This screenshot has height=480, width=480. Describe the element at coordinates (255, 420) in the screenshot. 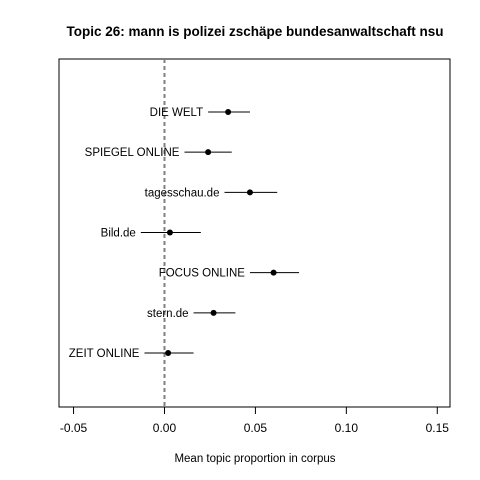

I see `x-axis: -0.05 0.00 0.05 0.10 0.15` at that location.